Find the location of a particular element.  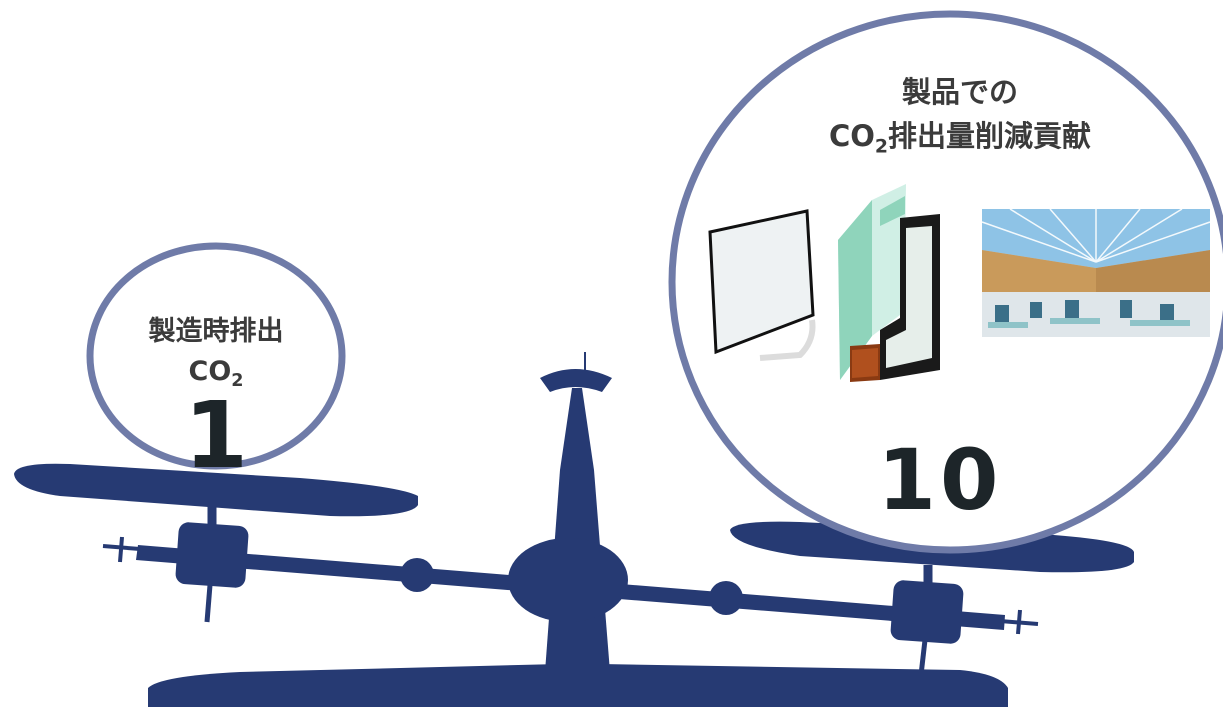

right-title-line2: CO2排出量削減貢献 is located at coordinates (960, 142).